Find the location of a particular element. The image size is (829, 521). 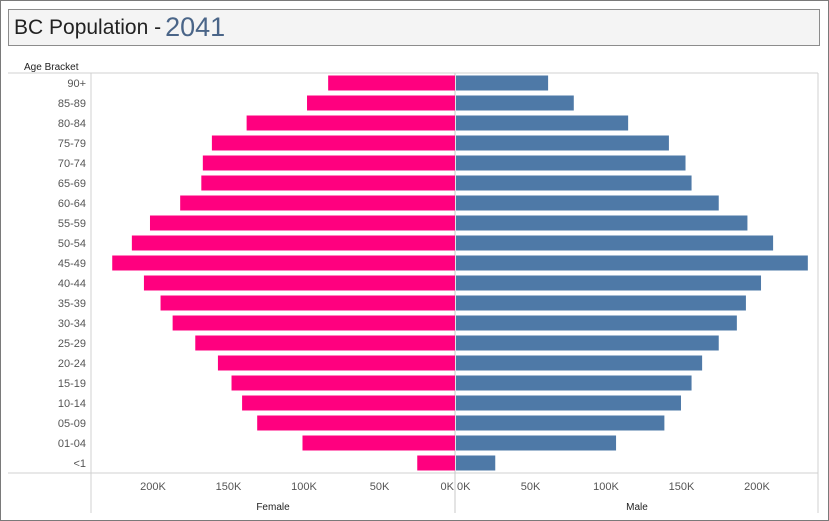

age-bracket-label: 75-79 is located at coordinates (72, 144).